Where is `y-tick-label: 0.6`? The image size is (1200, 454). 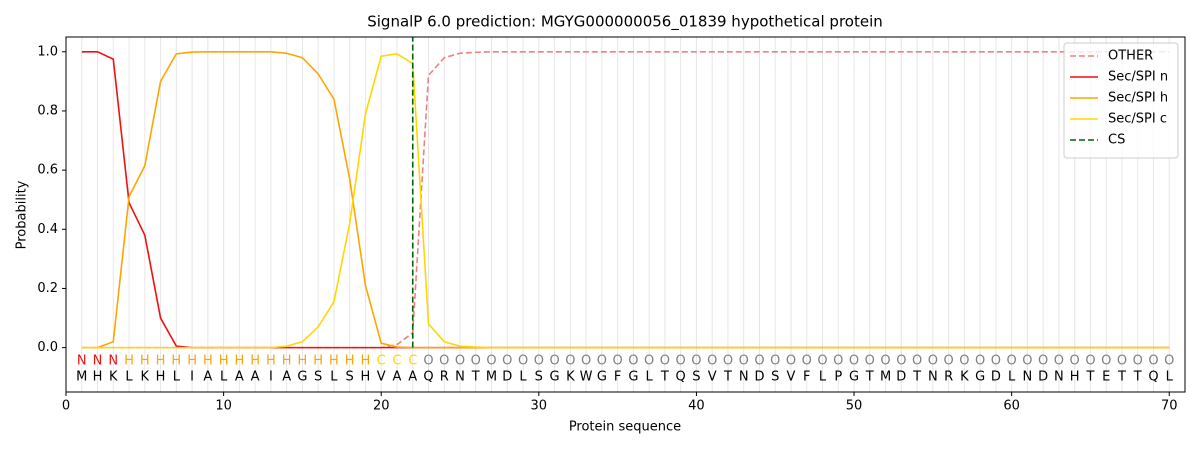
y-tick-label: 0.6 is located at coordinates (47, 170).